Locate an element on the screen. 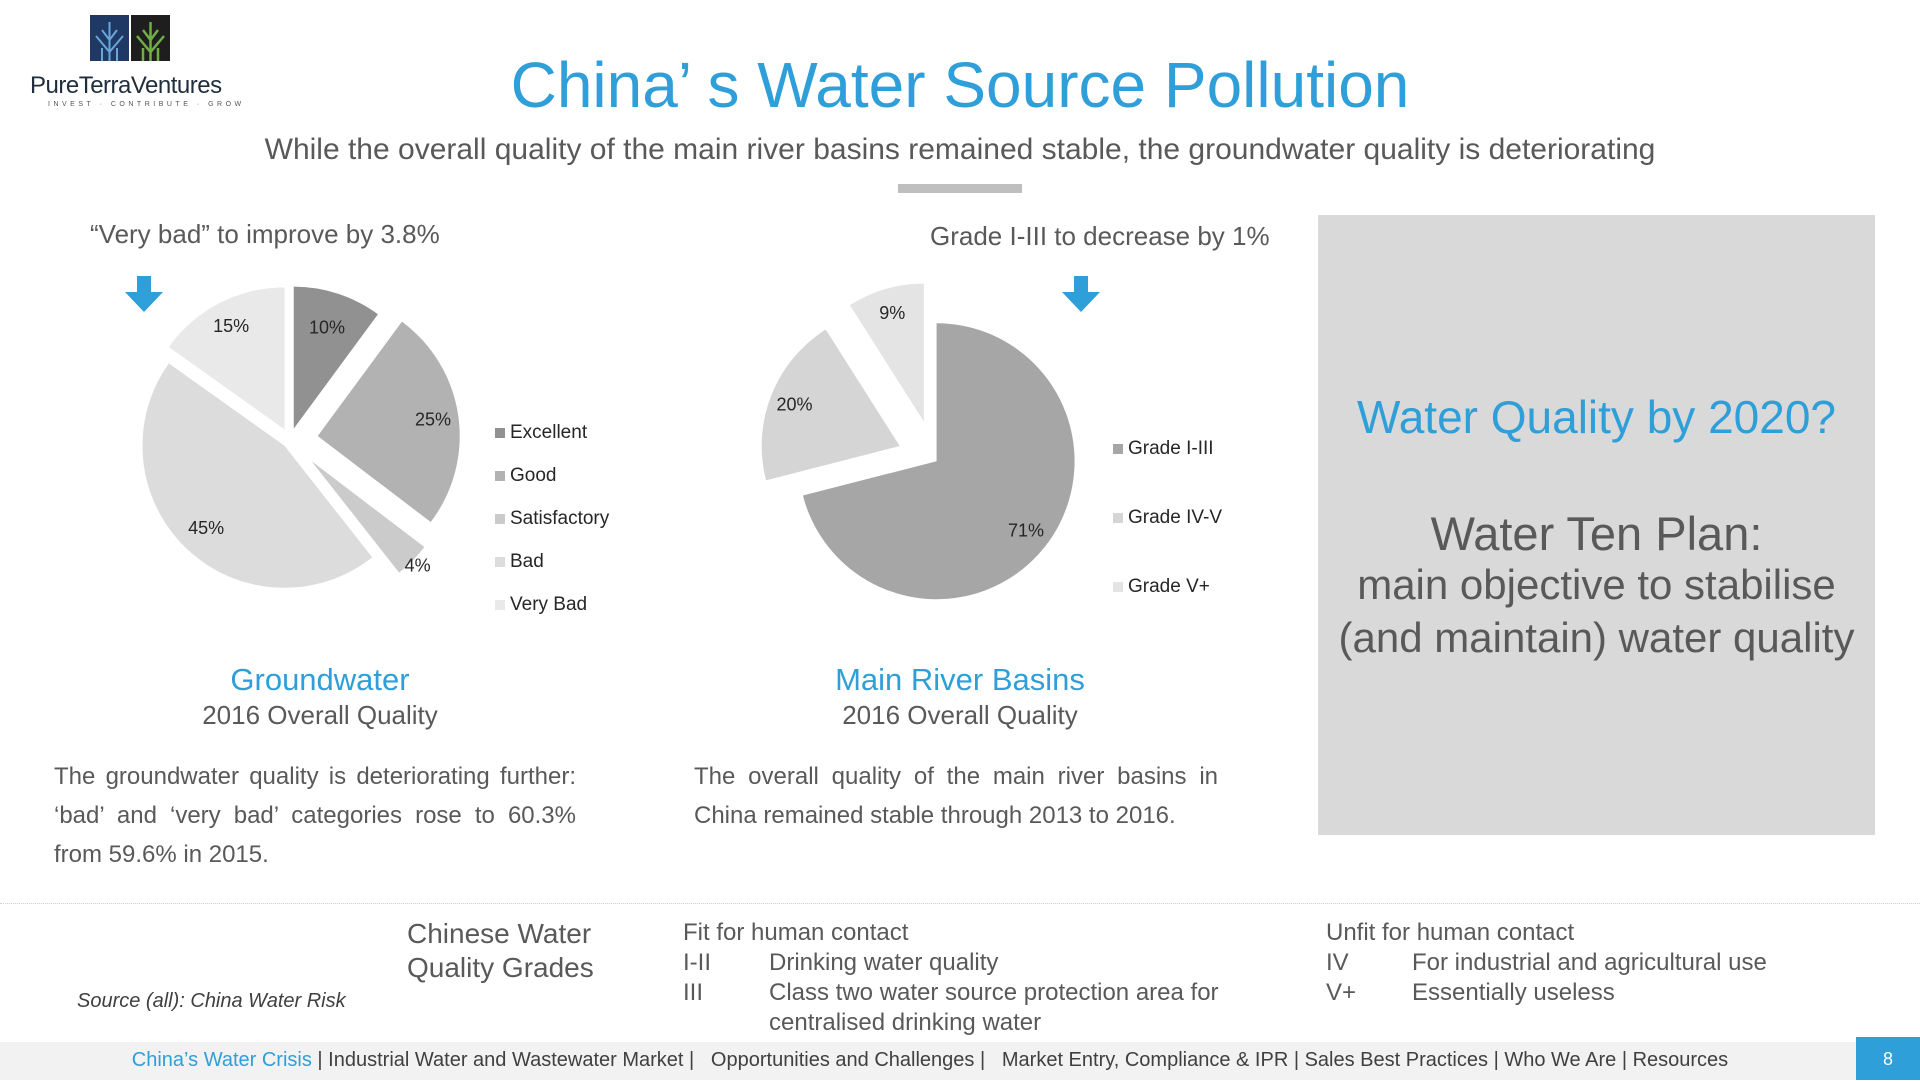 This screenshot has width=1920, height=1082. footer-bar is located at coordinates (960, 1061).